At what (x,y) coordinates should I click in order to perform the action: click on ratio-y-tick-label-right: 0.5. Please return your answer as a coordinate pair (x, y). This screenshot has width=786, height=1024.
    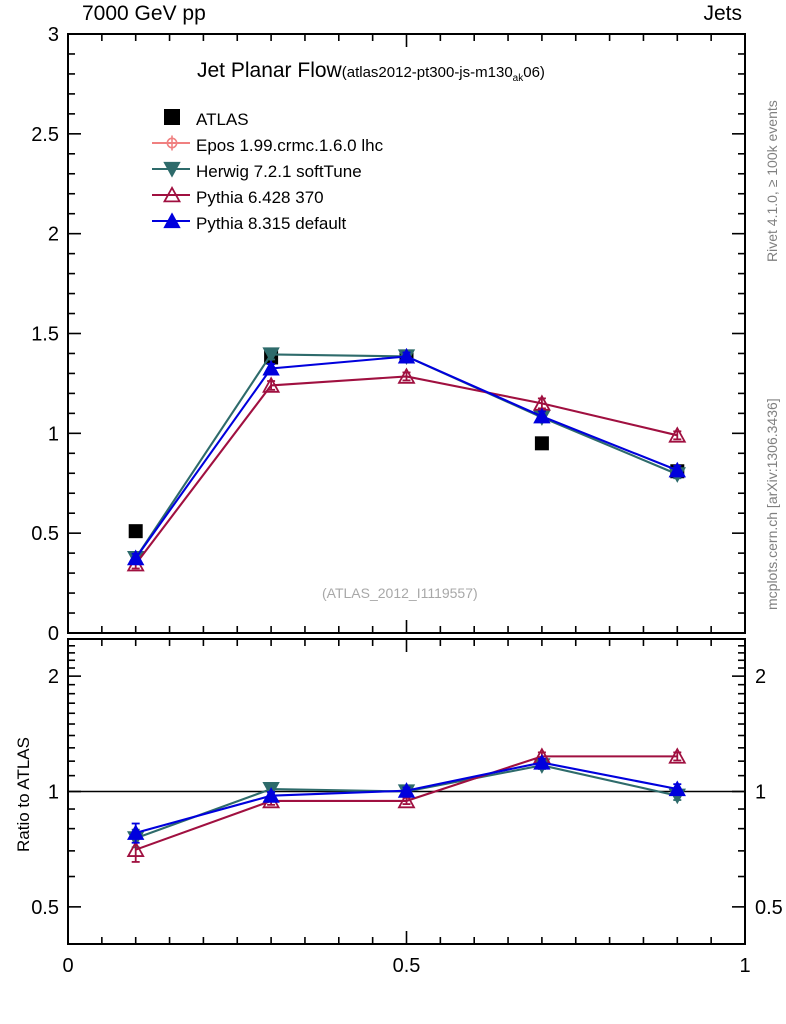
    Looking at the image, I should click on (769, 908).